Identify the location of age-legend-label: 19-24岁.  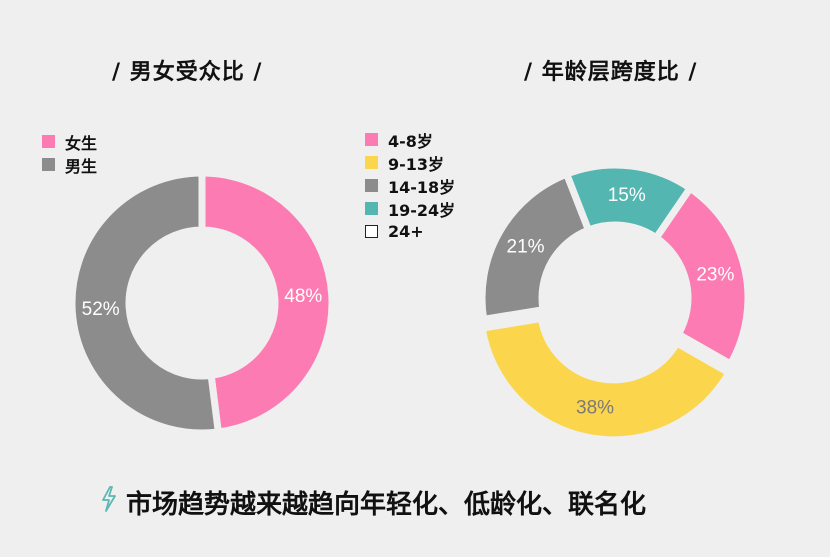
(422, 210).